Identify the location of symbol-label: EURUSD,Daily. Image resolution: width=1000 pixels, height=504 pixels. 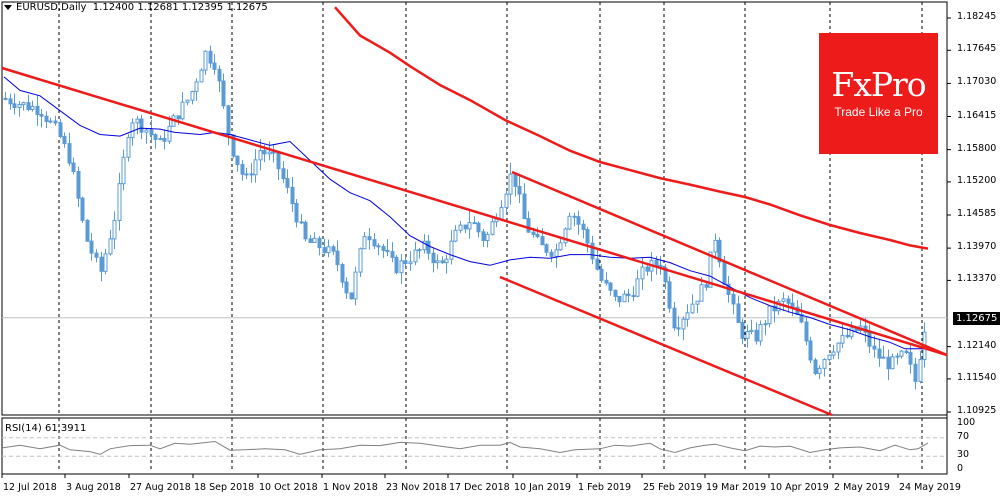
(51, 7).